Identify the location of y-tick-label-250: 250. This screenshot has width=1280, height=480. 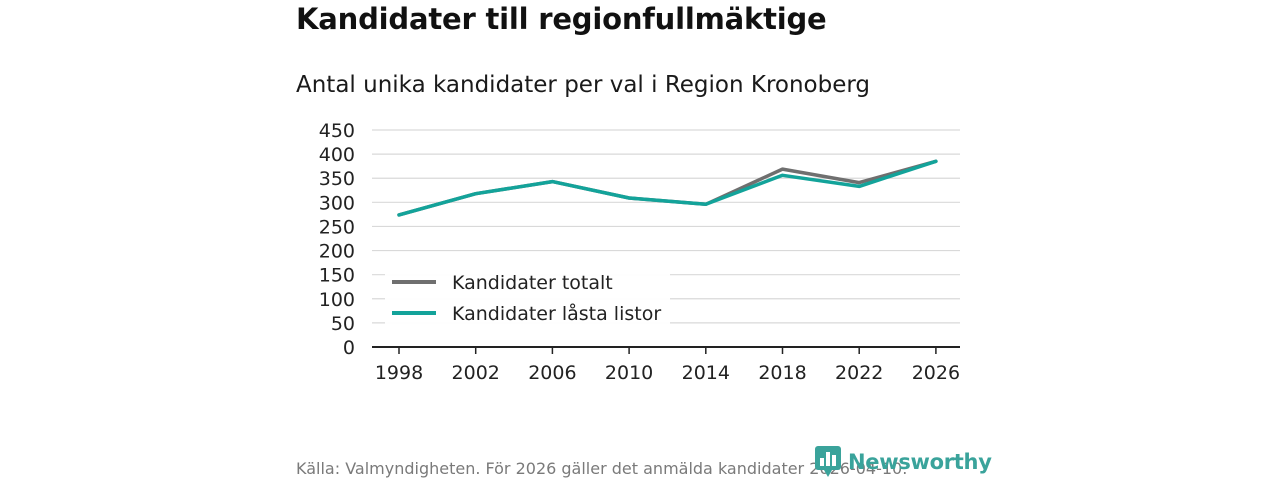
(337, 227).